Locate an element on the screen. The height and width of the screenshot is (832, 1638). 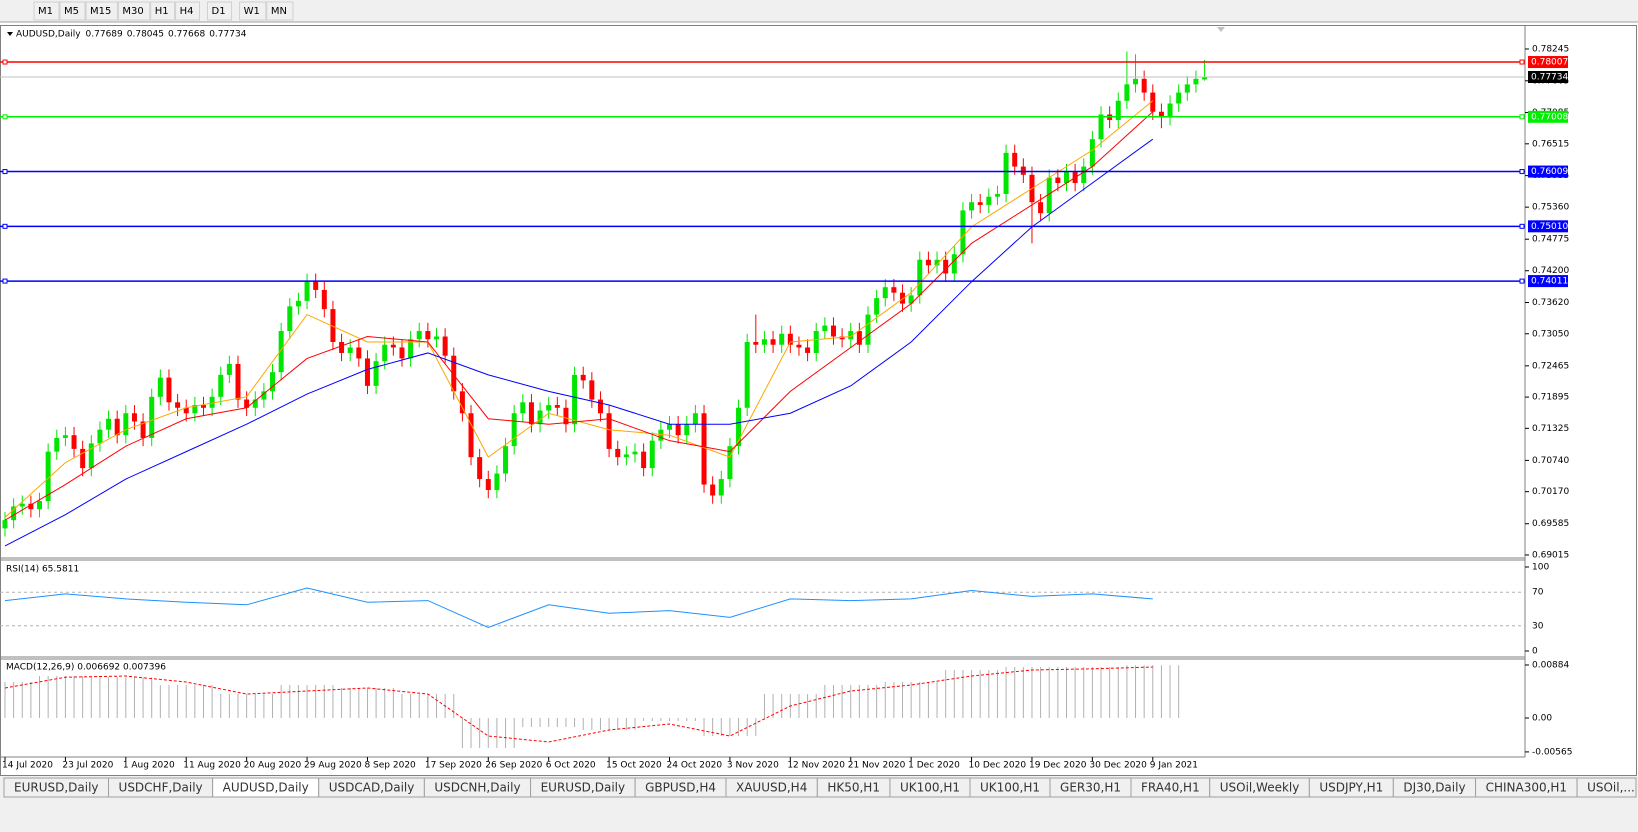
symbol-tab: CHINA300,H1 is located at coordinates (1526, 787).